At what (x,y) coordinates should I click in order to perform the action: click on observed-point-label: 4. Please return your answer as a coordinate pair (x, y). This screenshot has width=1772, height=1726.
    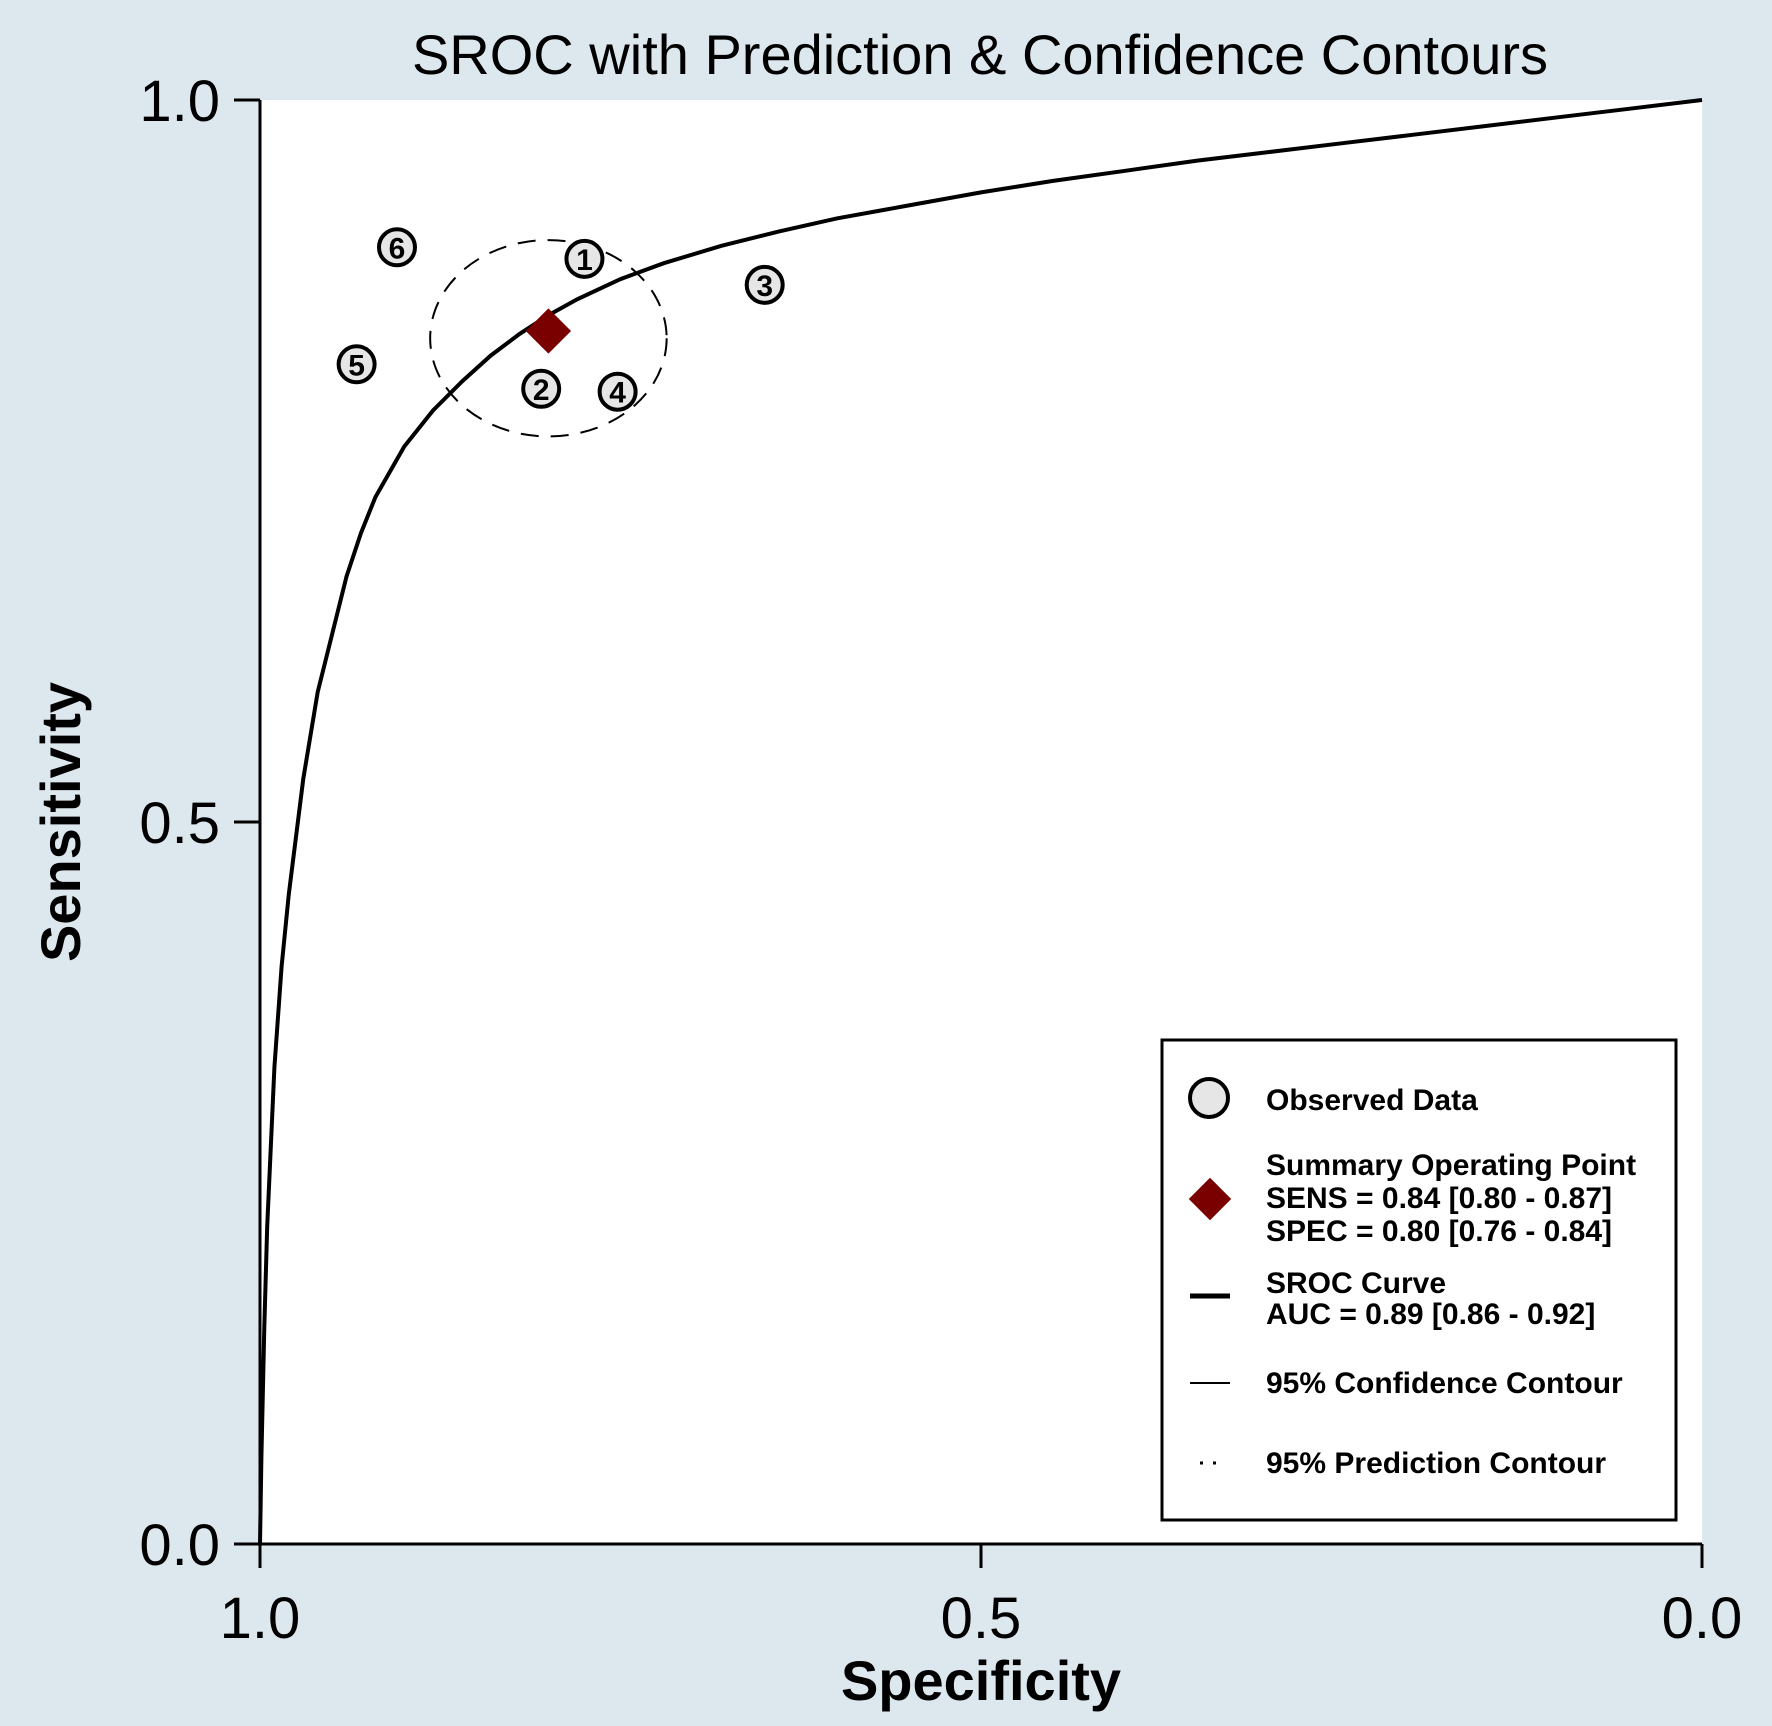
    Looking at the image, I should click on (617, 393).